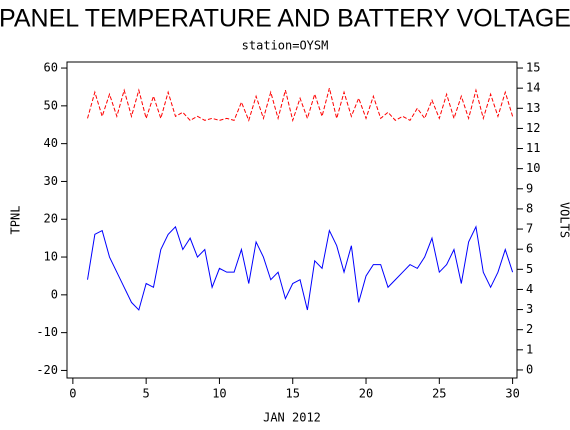 The width and height of the screenshot is (570, 430). What do you see at coordinates (529, 229) in the screenshot?
I see `y2-tick-label: 7` at bounding box center [529, 229].